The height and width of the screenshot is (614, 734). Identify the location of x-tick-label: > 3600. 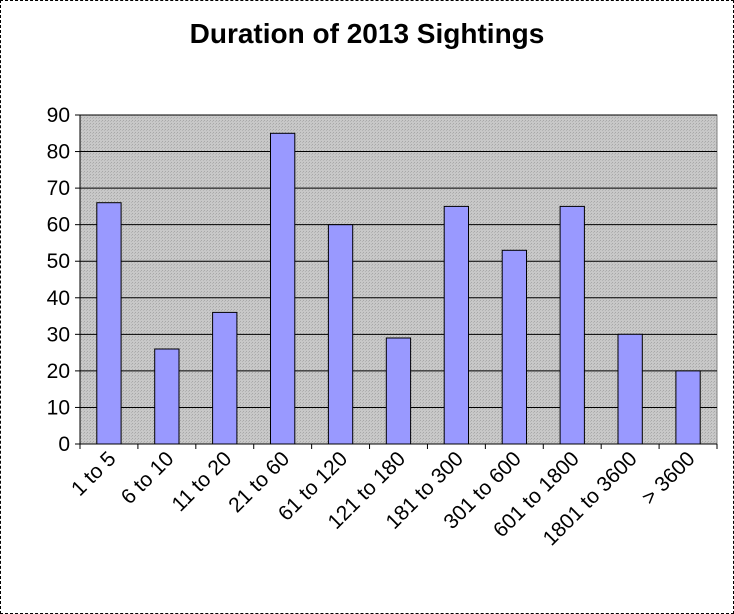
(668, 478).